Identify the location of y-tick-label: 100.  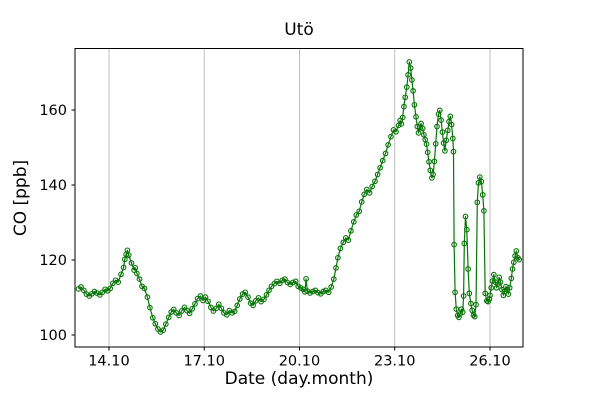
(53, 336).